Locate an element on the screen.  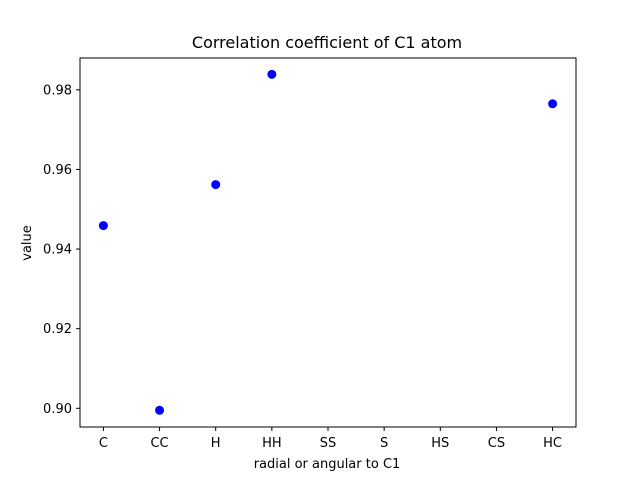
chart-title: Correlation coefficient of C1 atom is located at coordinates (327, 42).